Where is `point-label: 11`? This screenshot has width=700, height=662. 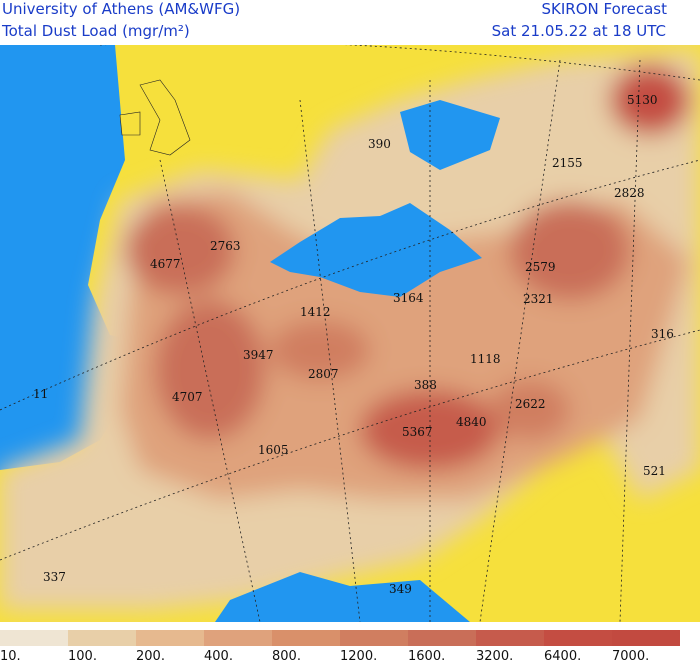
point-label: 11 is located at coordinates (40, 394).